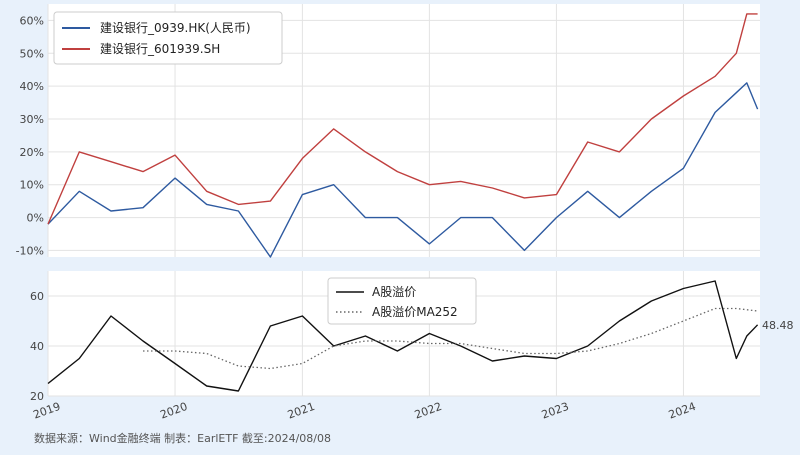 The height and width of the screenshot is (455, 800). Describe the element at coordinates (301, 411) in the screenshot. I see `x-tick-label: 2021` at that location.